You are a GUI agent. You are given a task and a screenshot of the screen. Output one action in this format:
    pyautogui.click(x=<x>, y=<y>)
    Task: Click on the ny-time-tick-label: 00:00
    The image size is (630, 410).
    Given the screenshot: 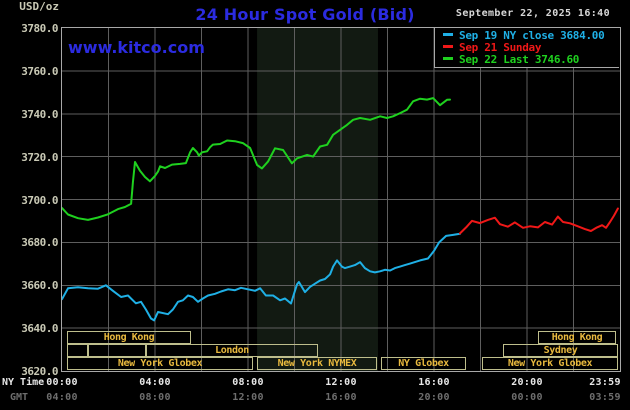 What is the action you would take?
    pyautogui.click(x=62, y=382)
    